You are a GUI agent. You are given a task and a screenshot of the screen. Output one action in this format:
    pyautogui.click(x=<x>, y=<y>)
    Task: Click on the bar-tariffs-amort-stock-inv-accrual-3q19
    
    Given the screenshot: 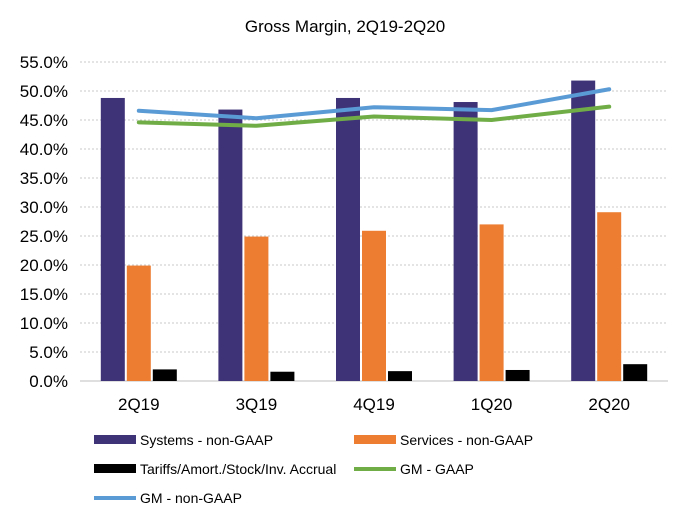 What is the action you would take?
    pyautogui.click(x=282, y=376)
    